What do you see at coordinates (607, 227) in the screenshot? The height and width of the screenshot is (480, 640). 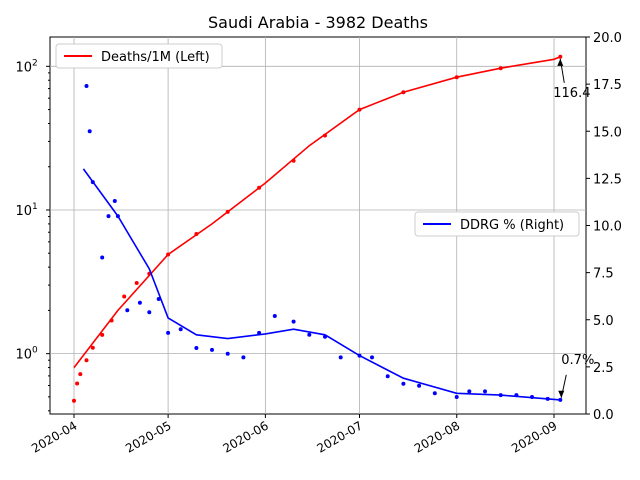 I see `y-right-tick-label: 10.0` at bounding box center [607, 227].